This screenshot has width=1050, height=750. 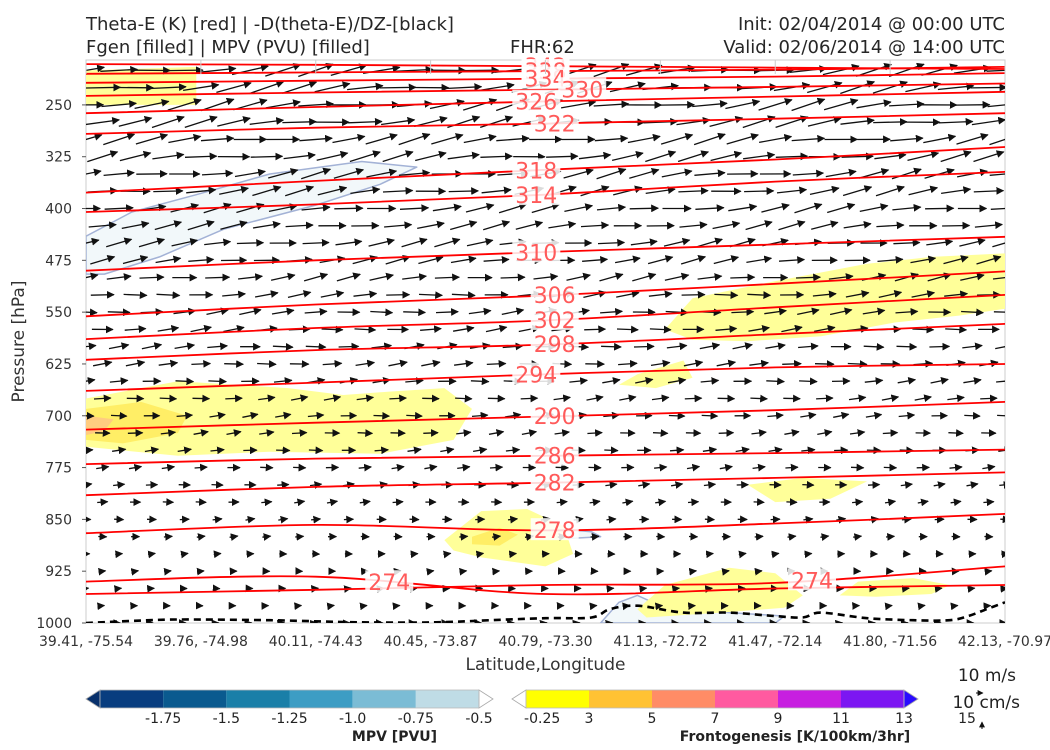 I want to click on mpv-colorbar-segment, so click(x=195, y=699).